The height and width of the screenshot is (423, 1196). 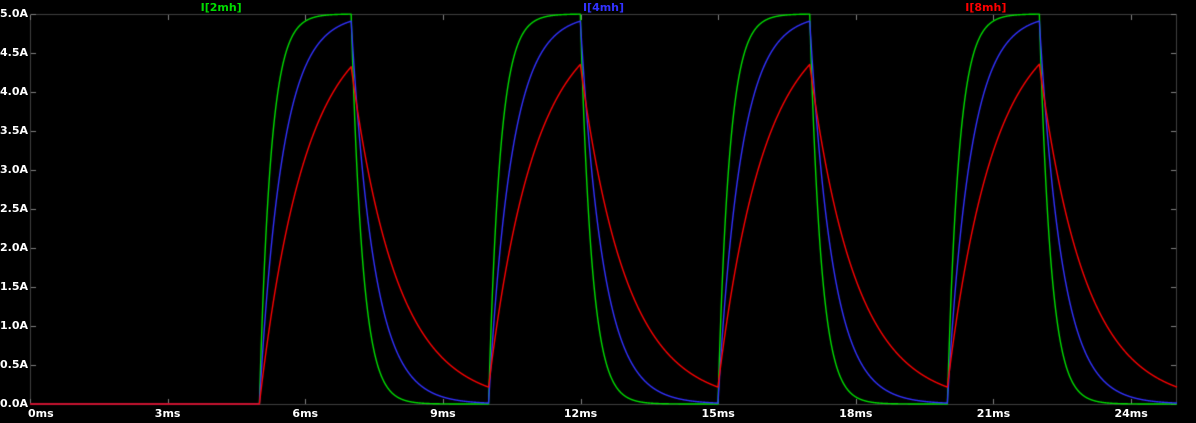 What do you see at coordinates (993, 413) in the screenshot?
I see `x-tick-label: 21ms` at bounding box center [993, 413].